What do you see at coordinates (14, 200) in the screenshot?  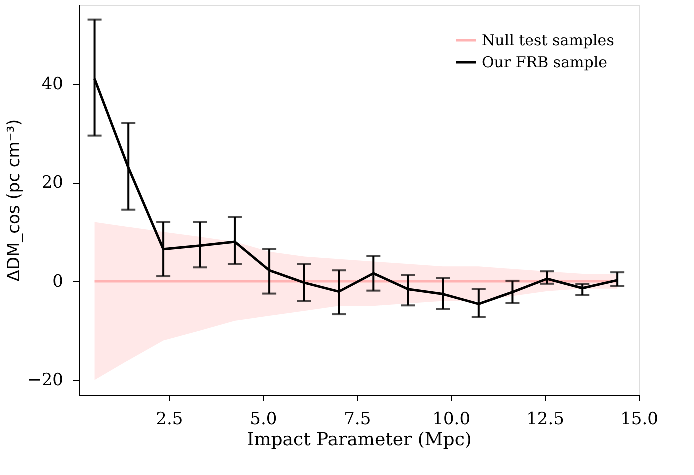 I see `y-axis-title: ΔDM_cos (pc cm⁻³)` at bounding box center [14, 200].